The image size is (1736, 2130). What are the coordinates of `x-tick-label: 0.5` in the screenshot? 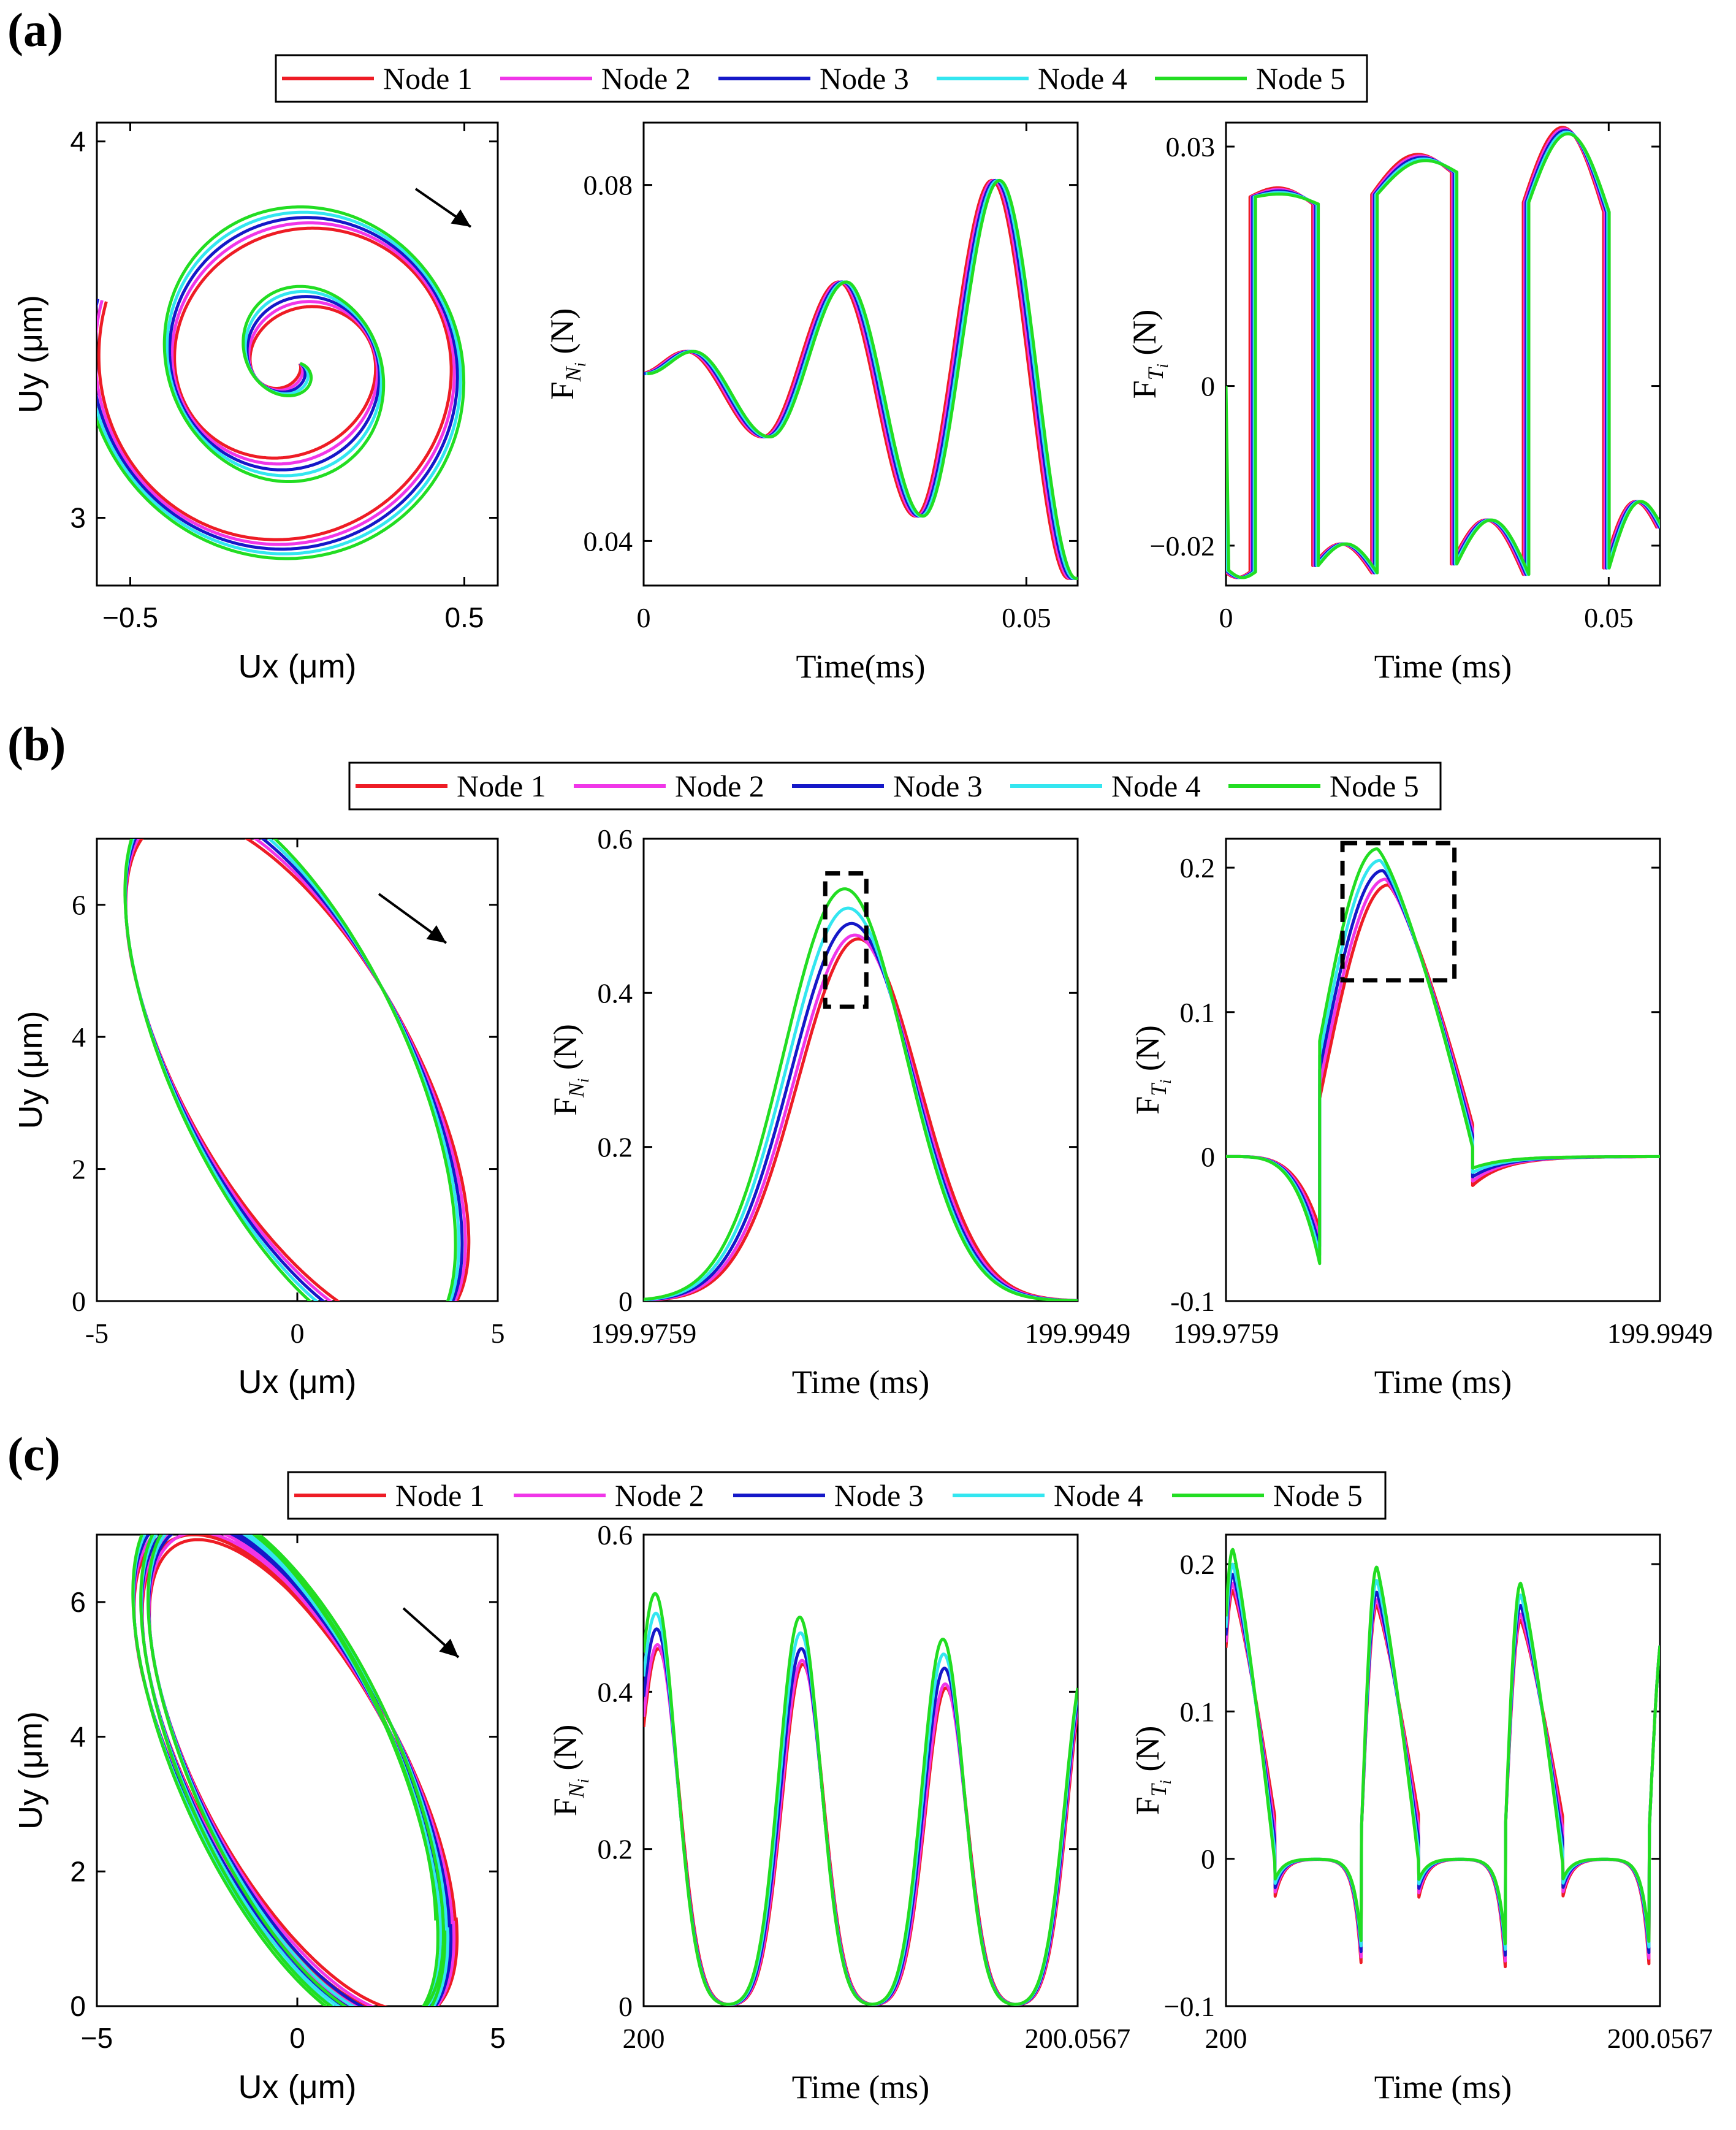 It's located at (464, 617).